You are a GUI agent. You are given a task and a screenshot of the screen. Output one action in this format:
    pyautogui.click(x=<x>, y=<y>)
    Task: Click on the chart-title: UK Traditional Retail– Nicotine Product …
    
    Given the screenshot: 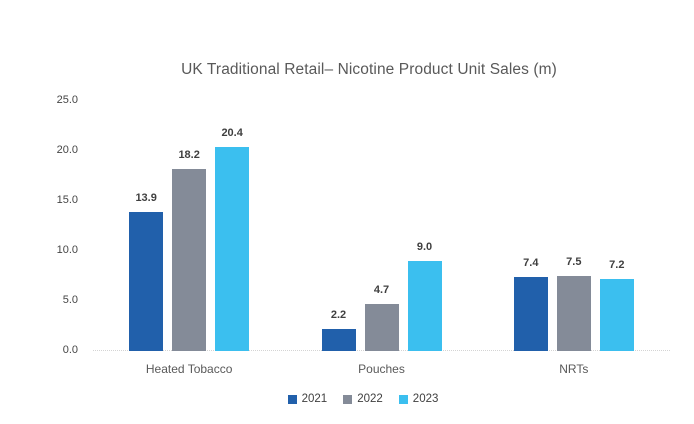 What is the action you would take?
    pyautogui.click(x=369, y=69)
    